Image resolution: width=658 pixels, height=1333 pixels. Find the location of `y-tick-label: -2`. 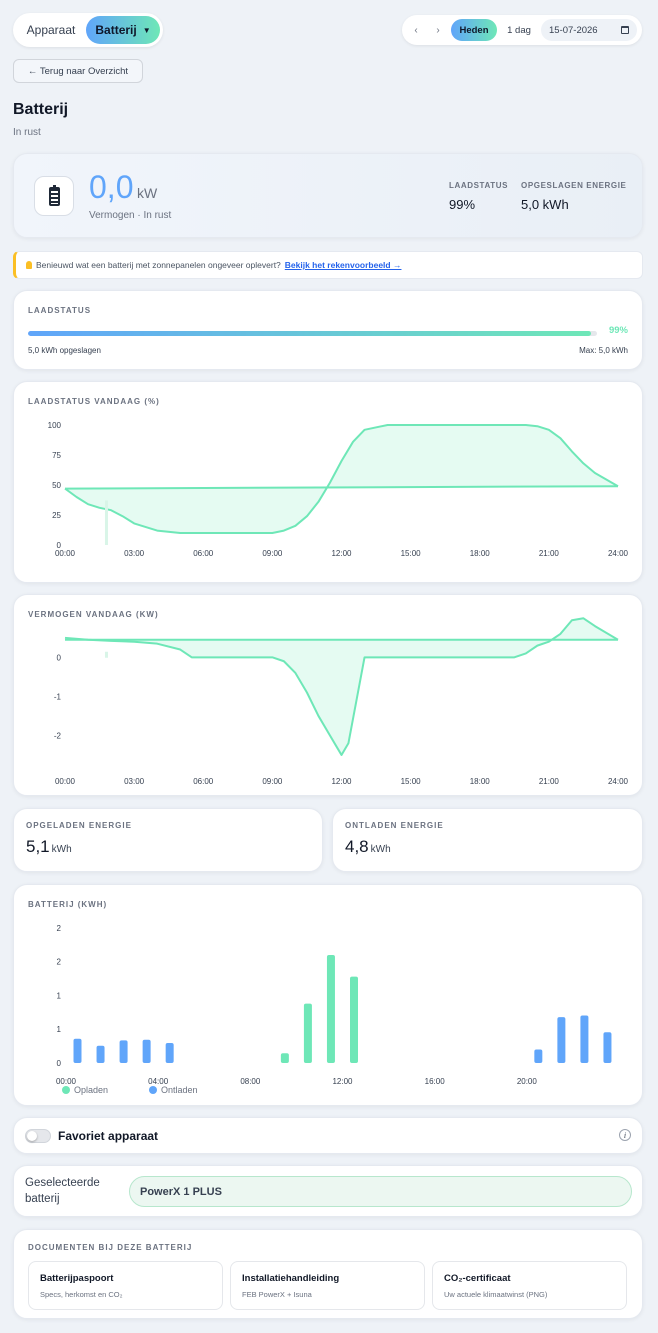

y-tick-label: -2 is located at coordinates (58, 735).